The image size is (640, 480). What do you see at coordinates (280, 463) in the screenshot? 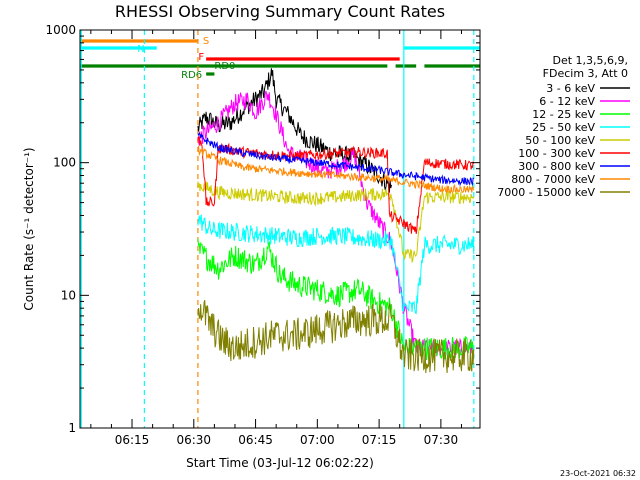
I see `x-axis-label: Start Time (03-Jul-12 06:02:22)` at bounding box center [280, 463].